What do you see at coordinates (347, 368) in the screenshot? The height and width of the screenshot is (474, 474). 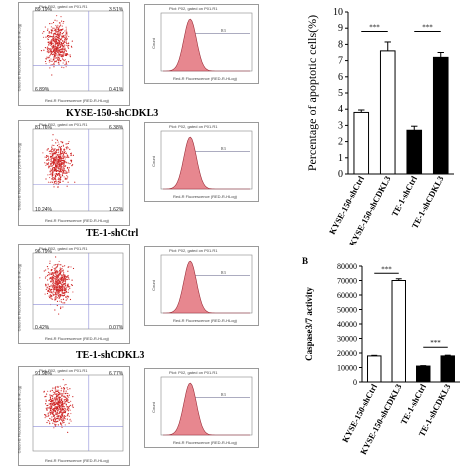 I see `y-tick-label: 10000` at bounding box center [347, 368].